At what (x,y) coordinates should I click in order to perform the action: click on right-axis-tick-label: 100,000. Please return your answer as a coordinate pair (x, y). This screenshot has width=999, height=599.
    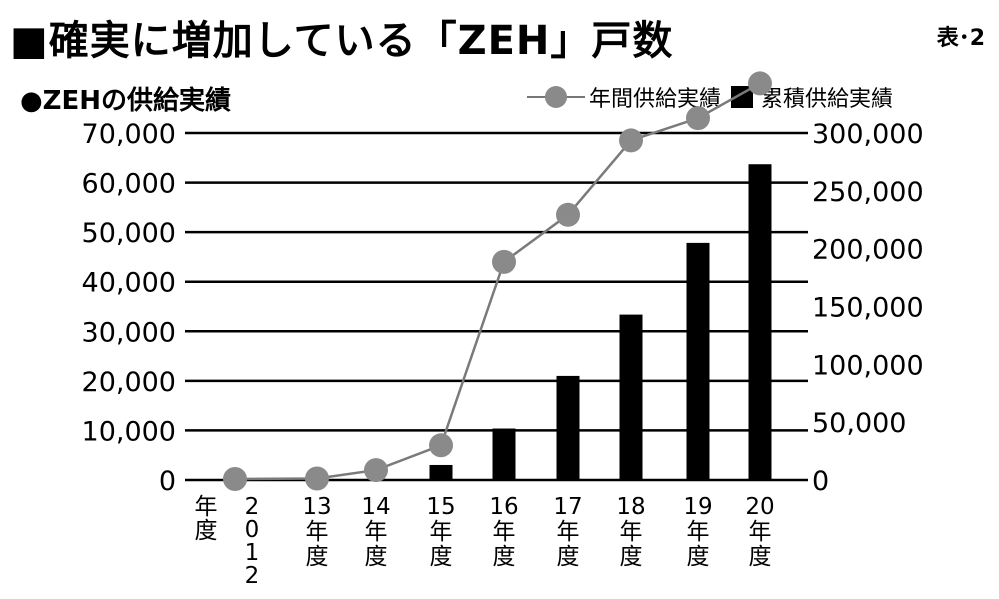
    Looking at the image, I should click on (868, 365).